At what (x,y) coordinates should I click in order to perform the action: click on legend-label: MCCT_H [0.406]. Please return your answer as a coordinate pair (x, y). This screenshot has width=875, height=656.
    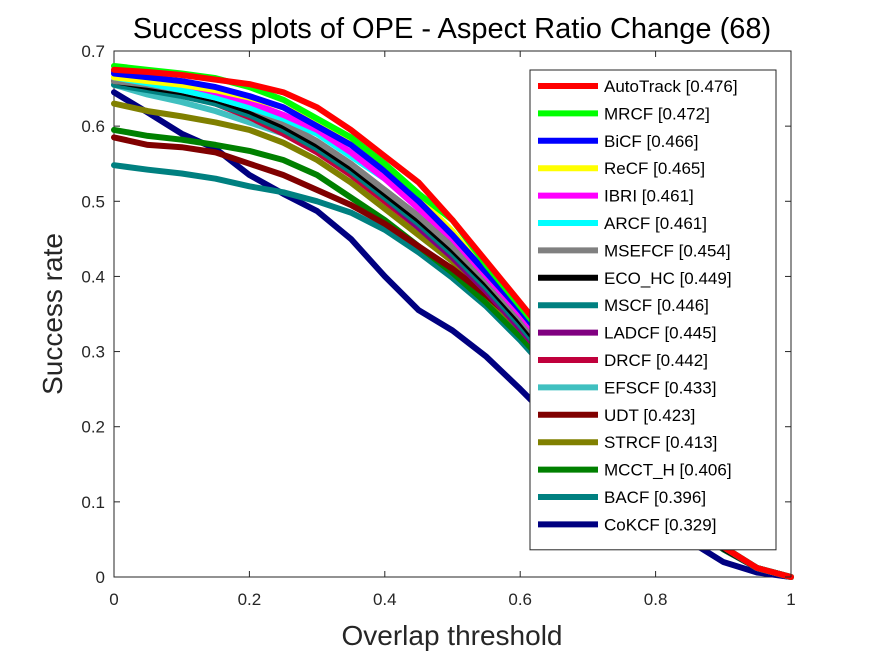
    Looking at the image, I should click on (668, 470).